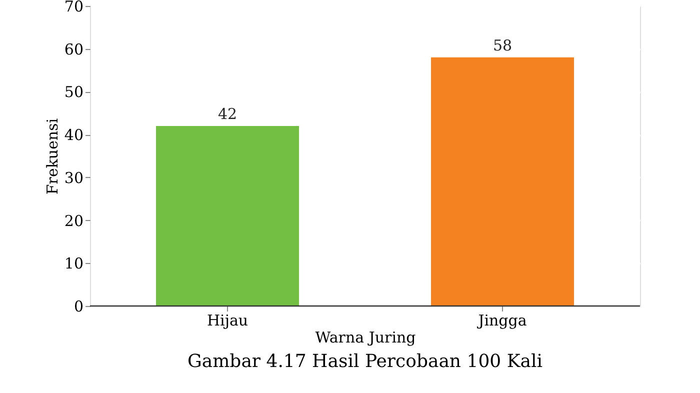 The image size is (700, 393). I want to click on x-axis-title: Warna Juring, so click(365, 337).